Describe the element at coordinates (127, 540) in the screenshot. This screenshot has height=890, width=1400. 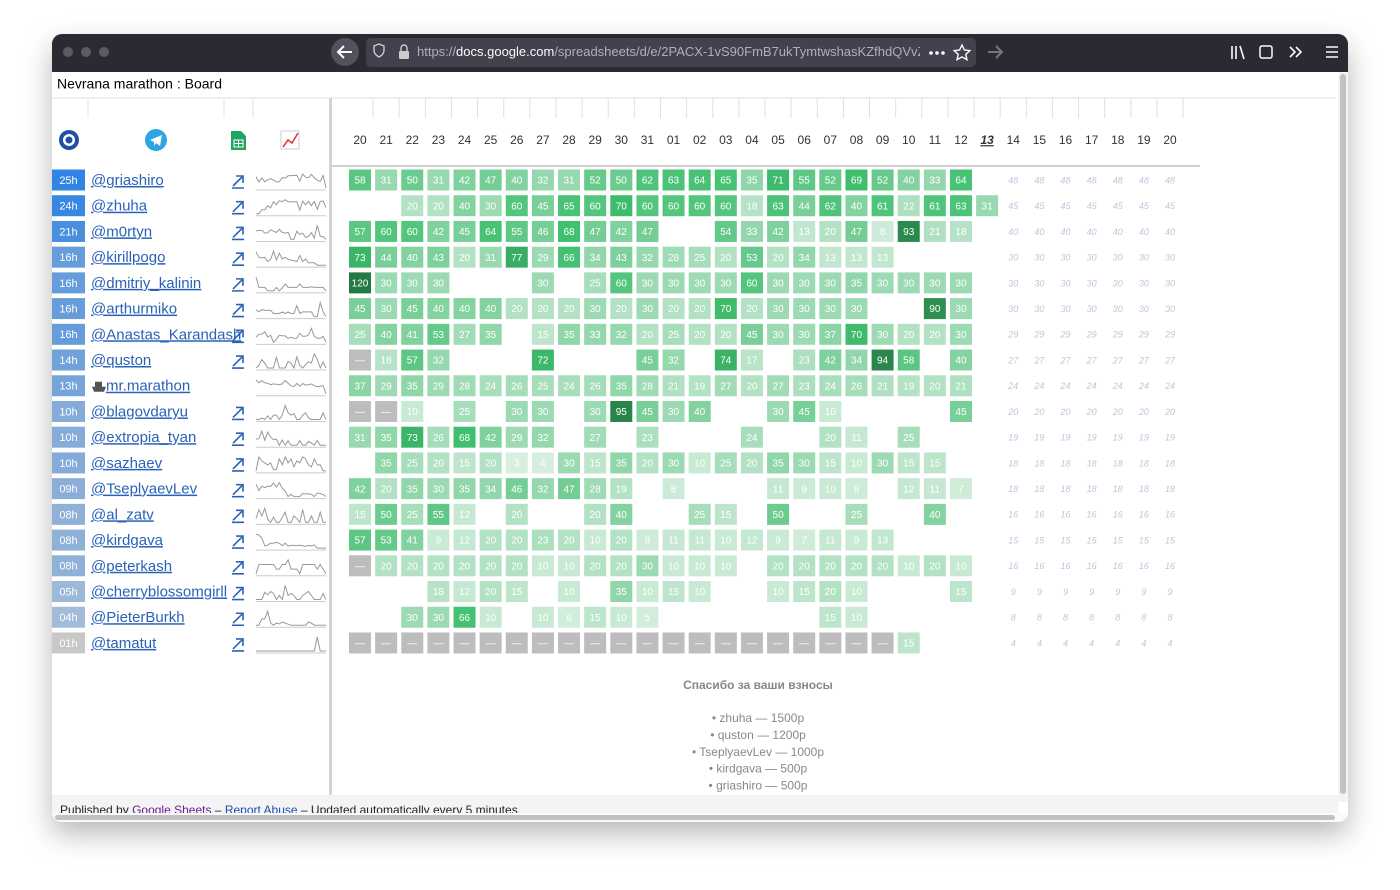
I see `username: @kirdgava` at that location.